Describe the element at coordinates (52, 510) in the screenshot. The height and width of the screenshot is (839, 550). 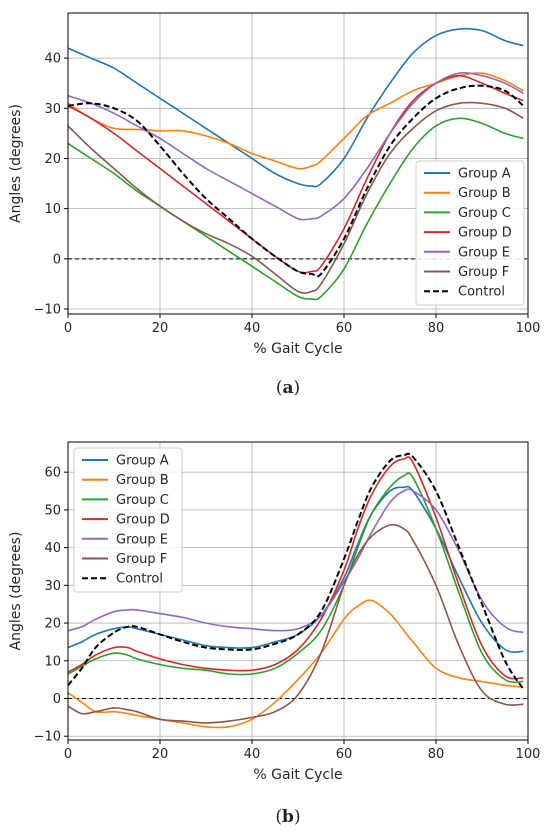
I see `y-tick-label: 50` at that location.